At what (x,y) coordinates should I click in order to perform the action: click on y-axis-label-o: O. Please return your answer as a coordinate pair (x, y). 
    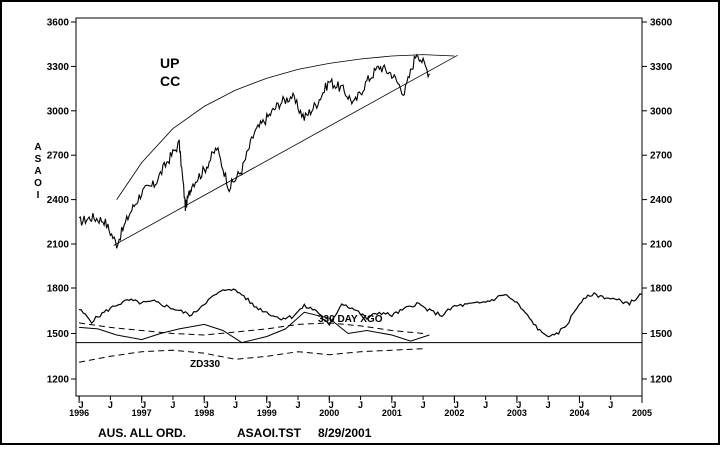
    Looking at the image, I should click on (38, 183).